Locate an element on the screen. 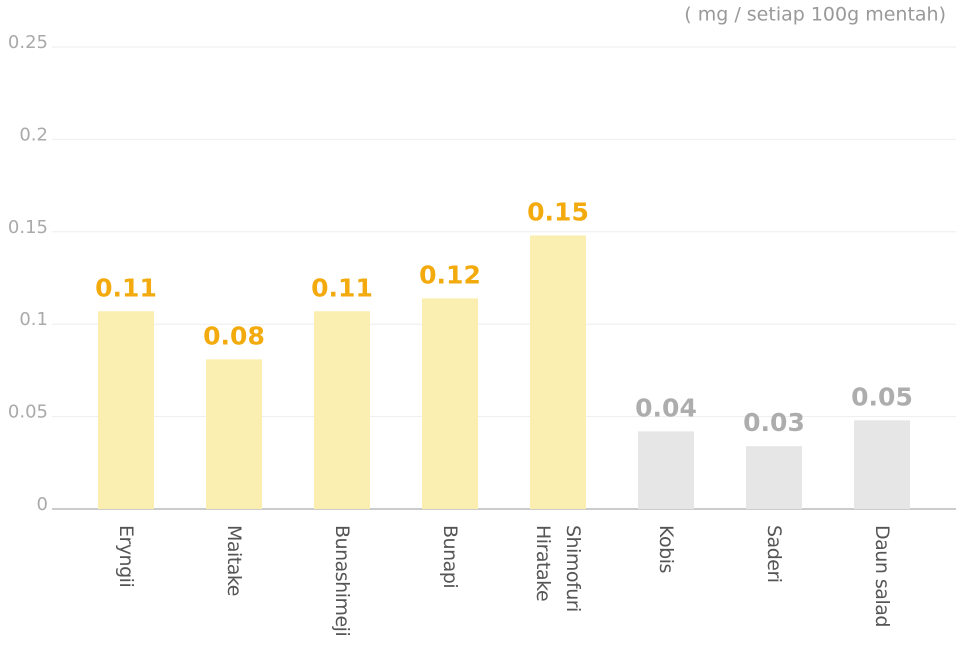  x-tick-label: Maitake is located at coordinates (234, 560).